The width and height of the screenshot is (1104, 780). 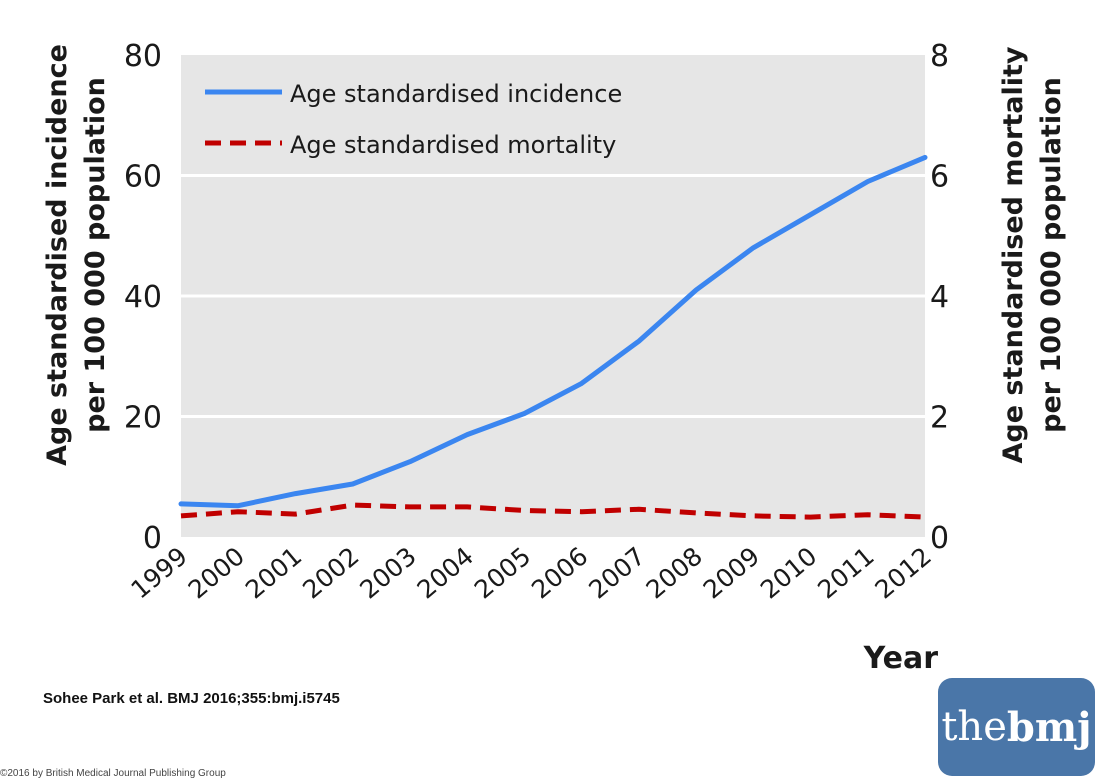 I want to click on x-tick-2009: 2009, so click(x=731, y=572).